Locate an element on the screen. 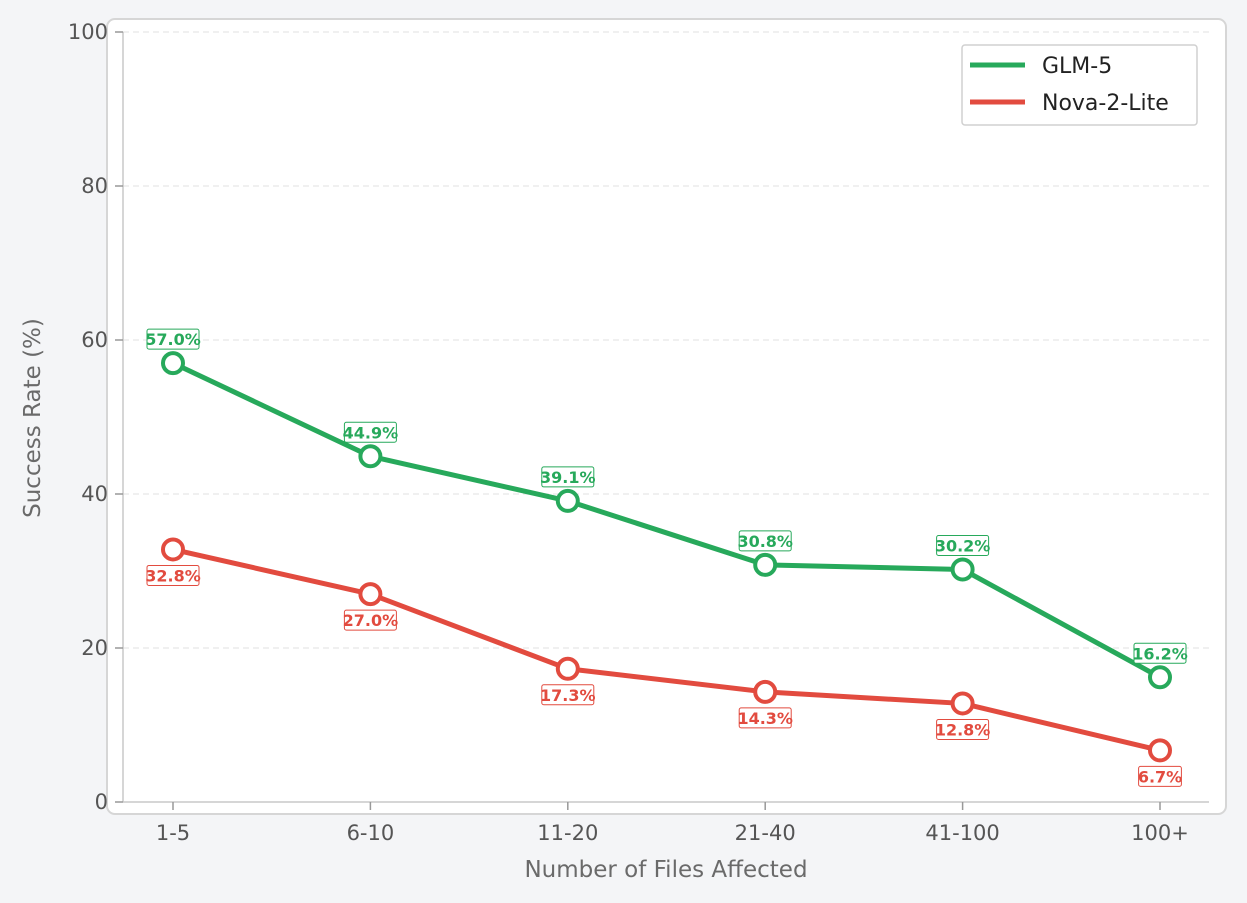 Image resolution: width=1247 pixels, height=903 pixels. data-label-nova-2-lite-11-20: 17.3% is located at coordinates (568, 695).